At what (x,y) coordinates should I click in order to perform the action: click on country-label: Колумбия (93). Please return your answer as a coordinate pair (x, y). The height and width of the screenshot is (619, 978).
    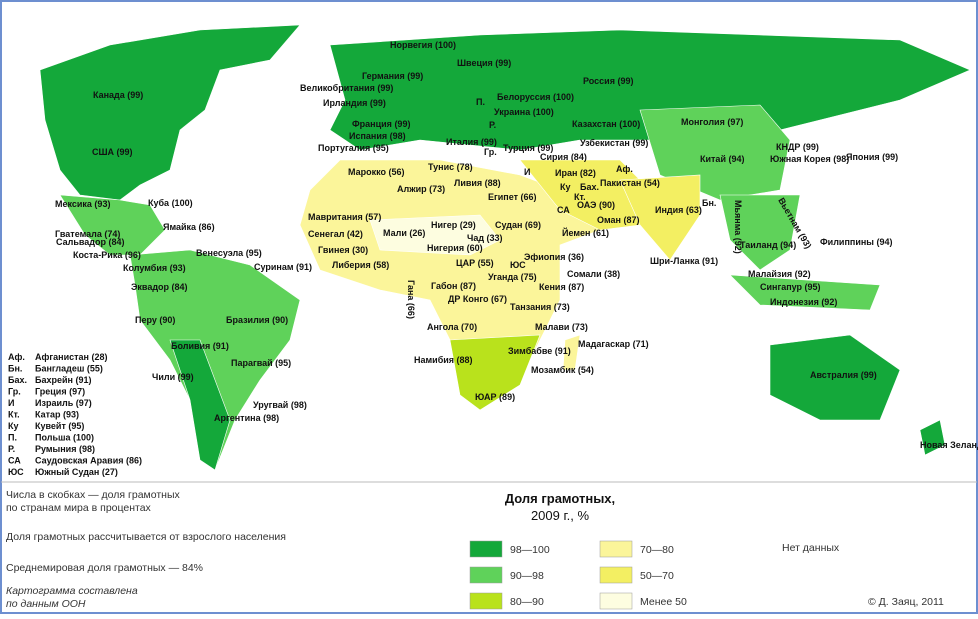
    Looking at the image, I should click on (154, 268).